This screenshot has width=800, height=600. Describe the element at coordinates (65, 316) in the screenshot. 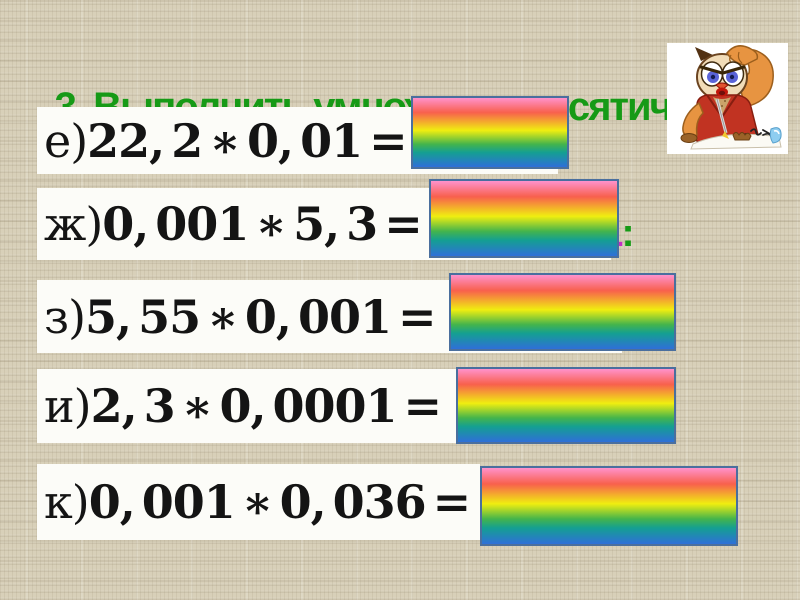

I see `problem-label: з)` at that location.